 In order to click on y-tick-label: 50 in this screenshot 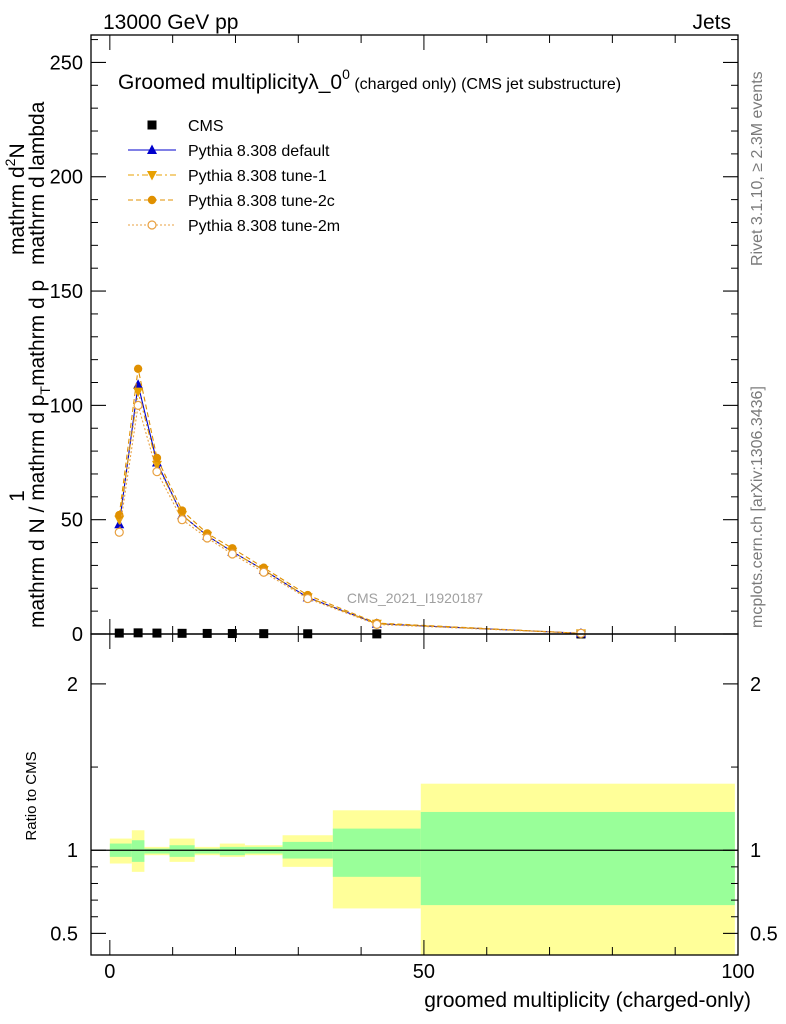, I will do `click(72, 521)`.